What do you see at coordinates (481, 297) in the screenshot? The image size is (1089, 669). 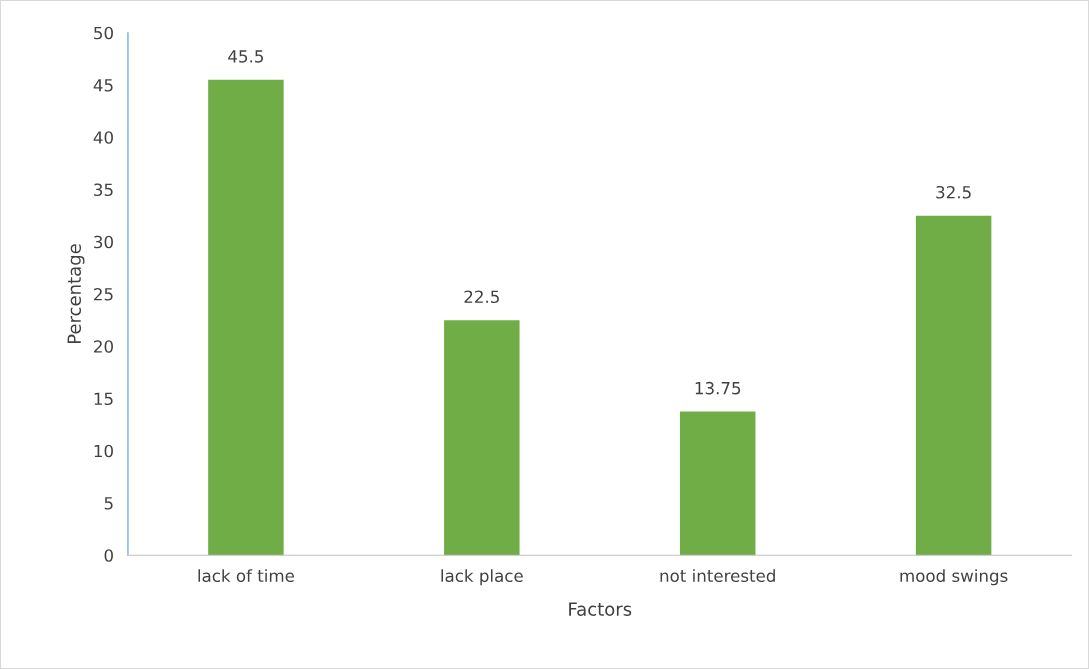 I see `data-label: 22.5` at bounding box center [481, 297].